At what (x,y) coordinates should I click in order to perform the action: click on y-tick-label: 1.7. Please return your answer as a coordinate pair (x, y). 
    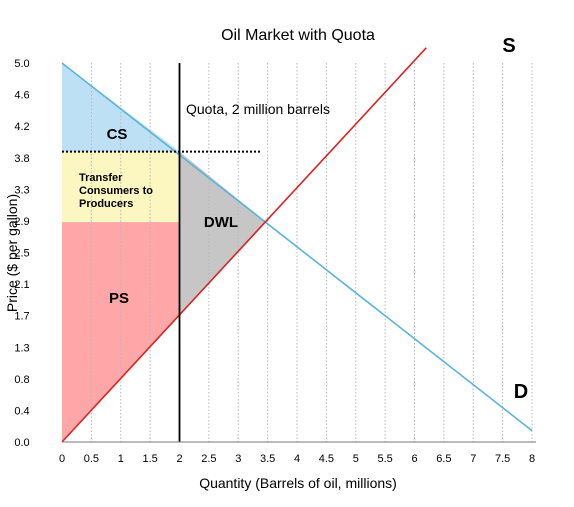
    Looking at the image, I should click on (21, 317).